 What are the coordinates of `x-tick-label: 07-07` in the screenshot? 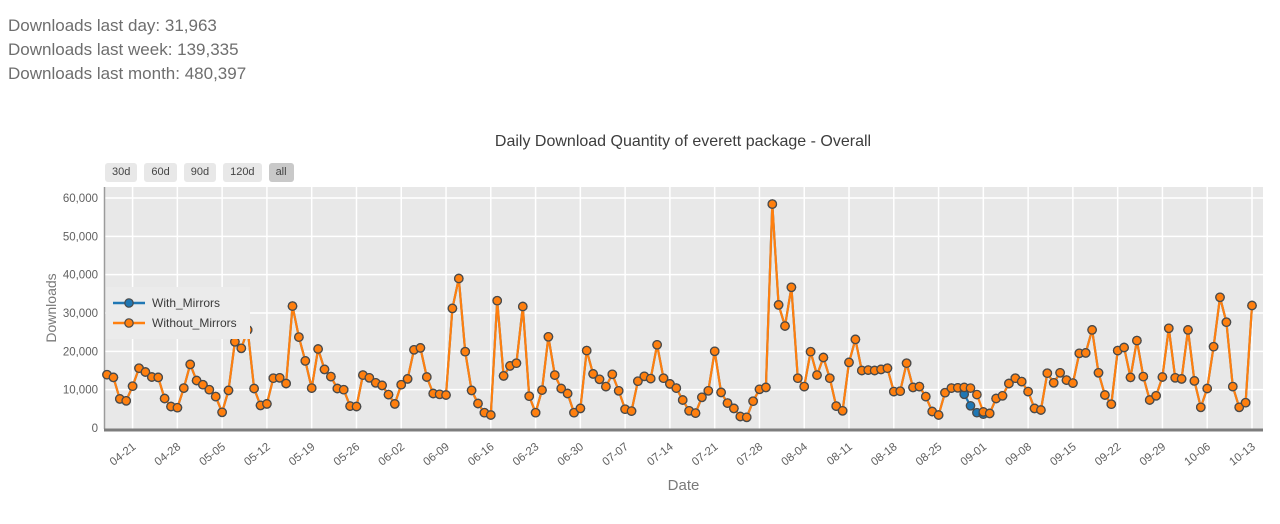 It's located at (615, 455).